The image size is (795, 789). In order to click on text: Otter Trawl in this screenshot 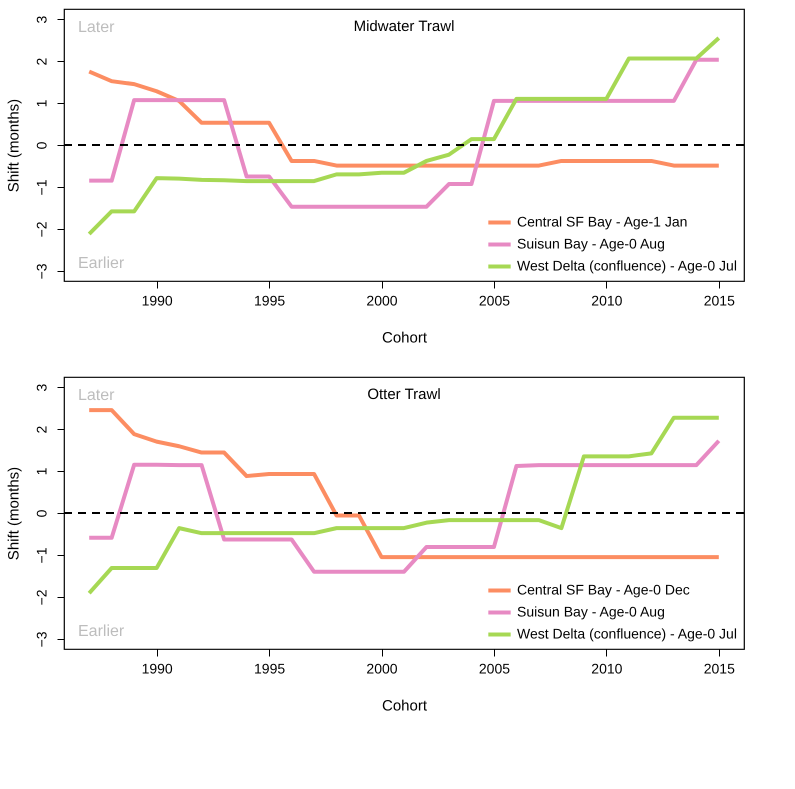, I will do `click(404, 394)`.